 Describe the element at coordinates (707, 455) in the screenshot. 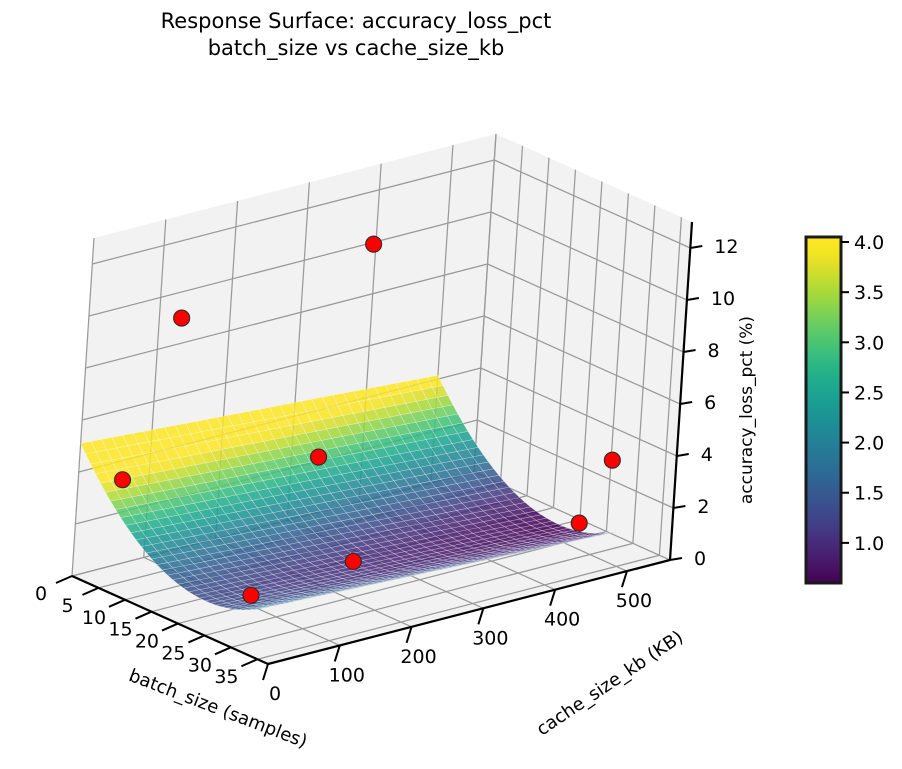

I see `tick-label-z: 4` at that location.